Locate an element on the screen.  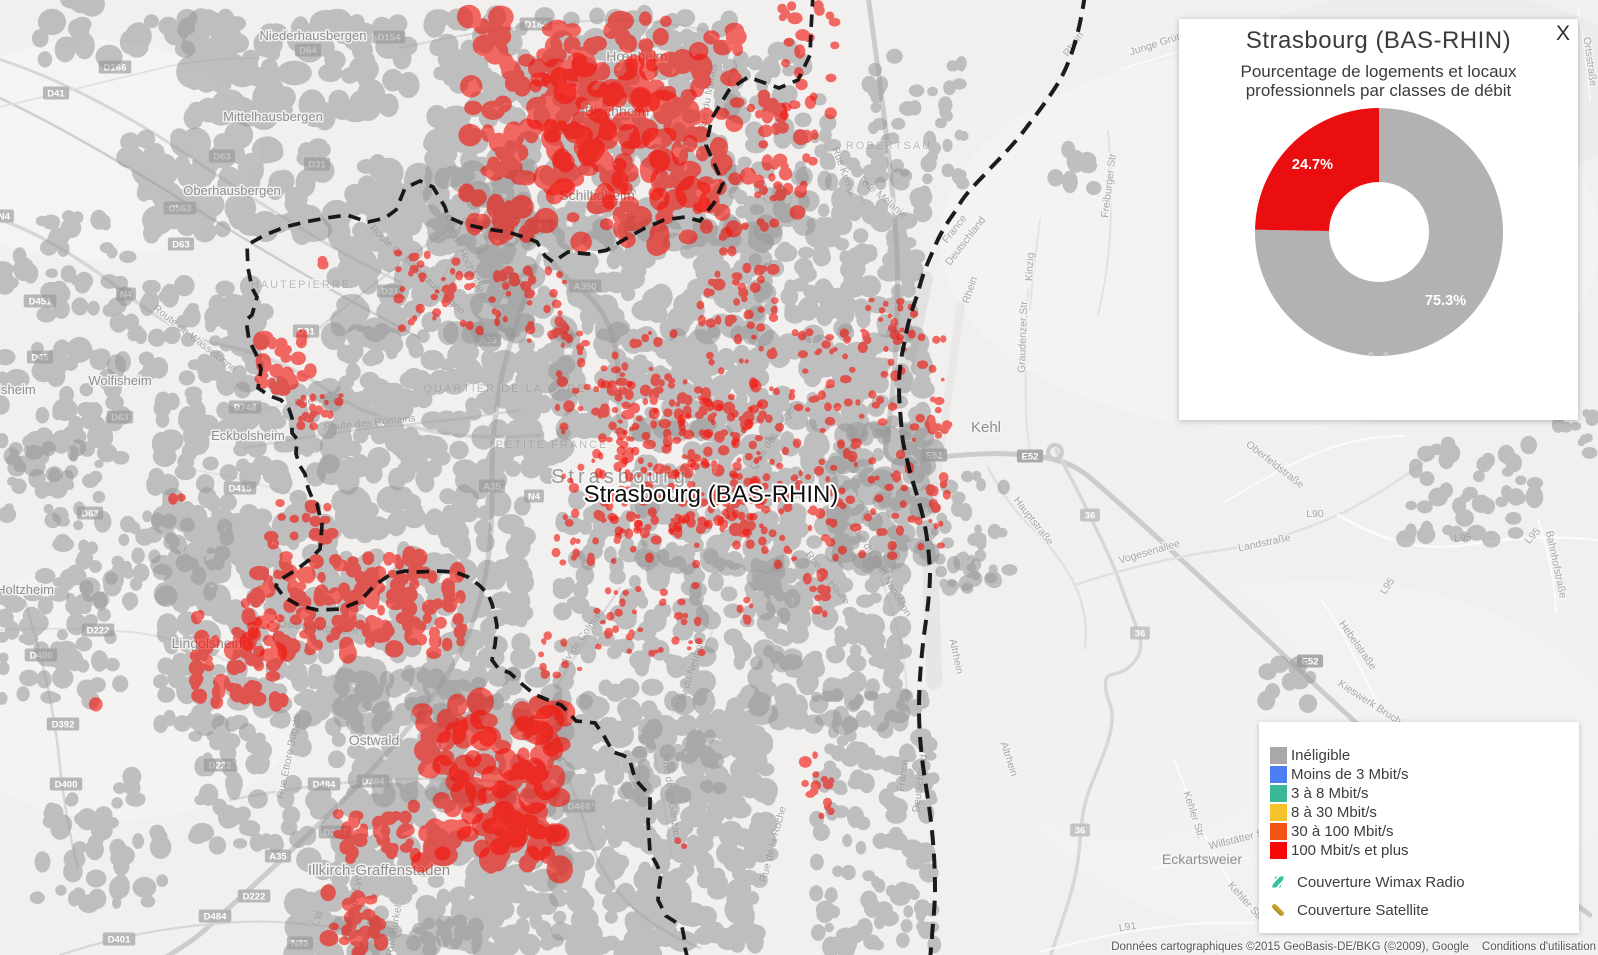
road-shield-part: D222 is located at coordinates (98, 631).